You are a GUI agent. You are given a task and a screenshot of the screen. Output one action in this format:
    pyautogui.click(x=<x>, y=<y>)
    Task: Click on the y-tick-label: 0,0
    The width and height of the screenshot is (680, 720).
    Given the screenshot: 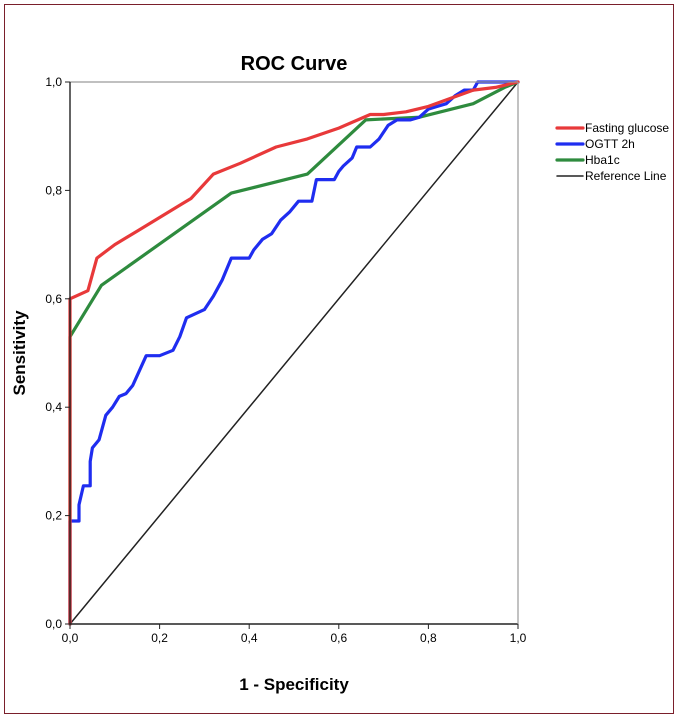 What is the action you would take?
    pyautogui.click(x=53, y=624)
    